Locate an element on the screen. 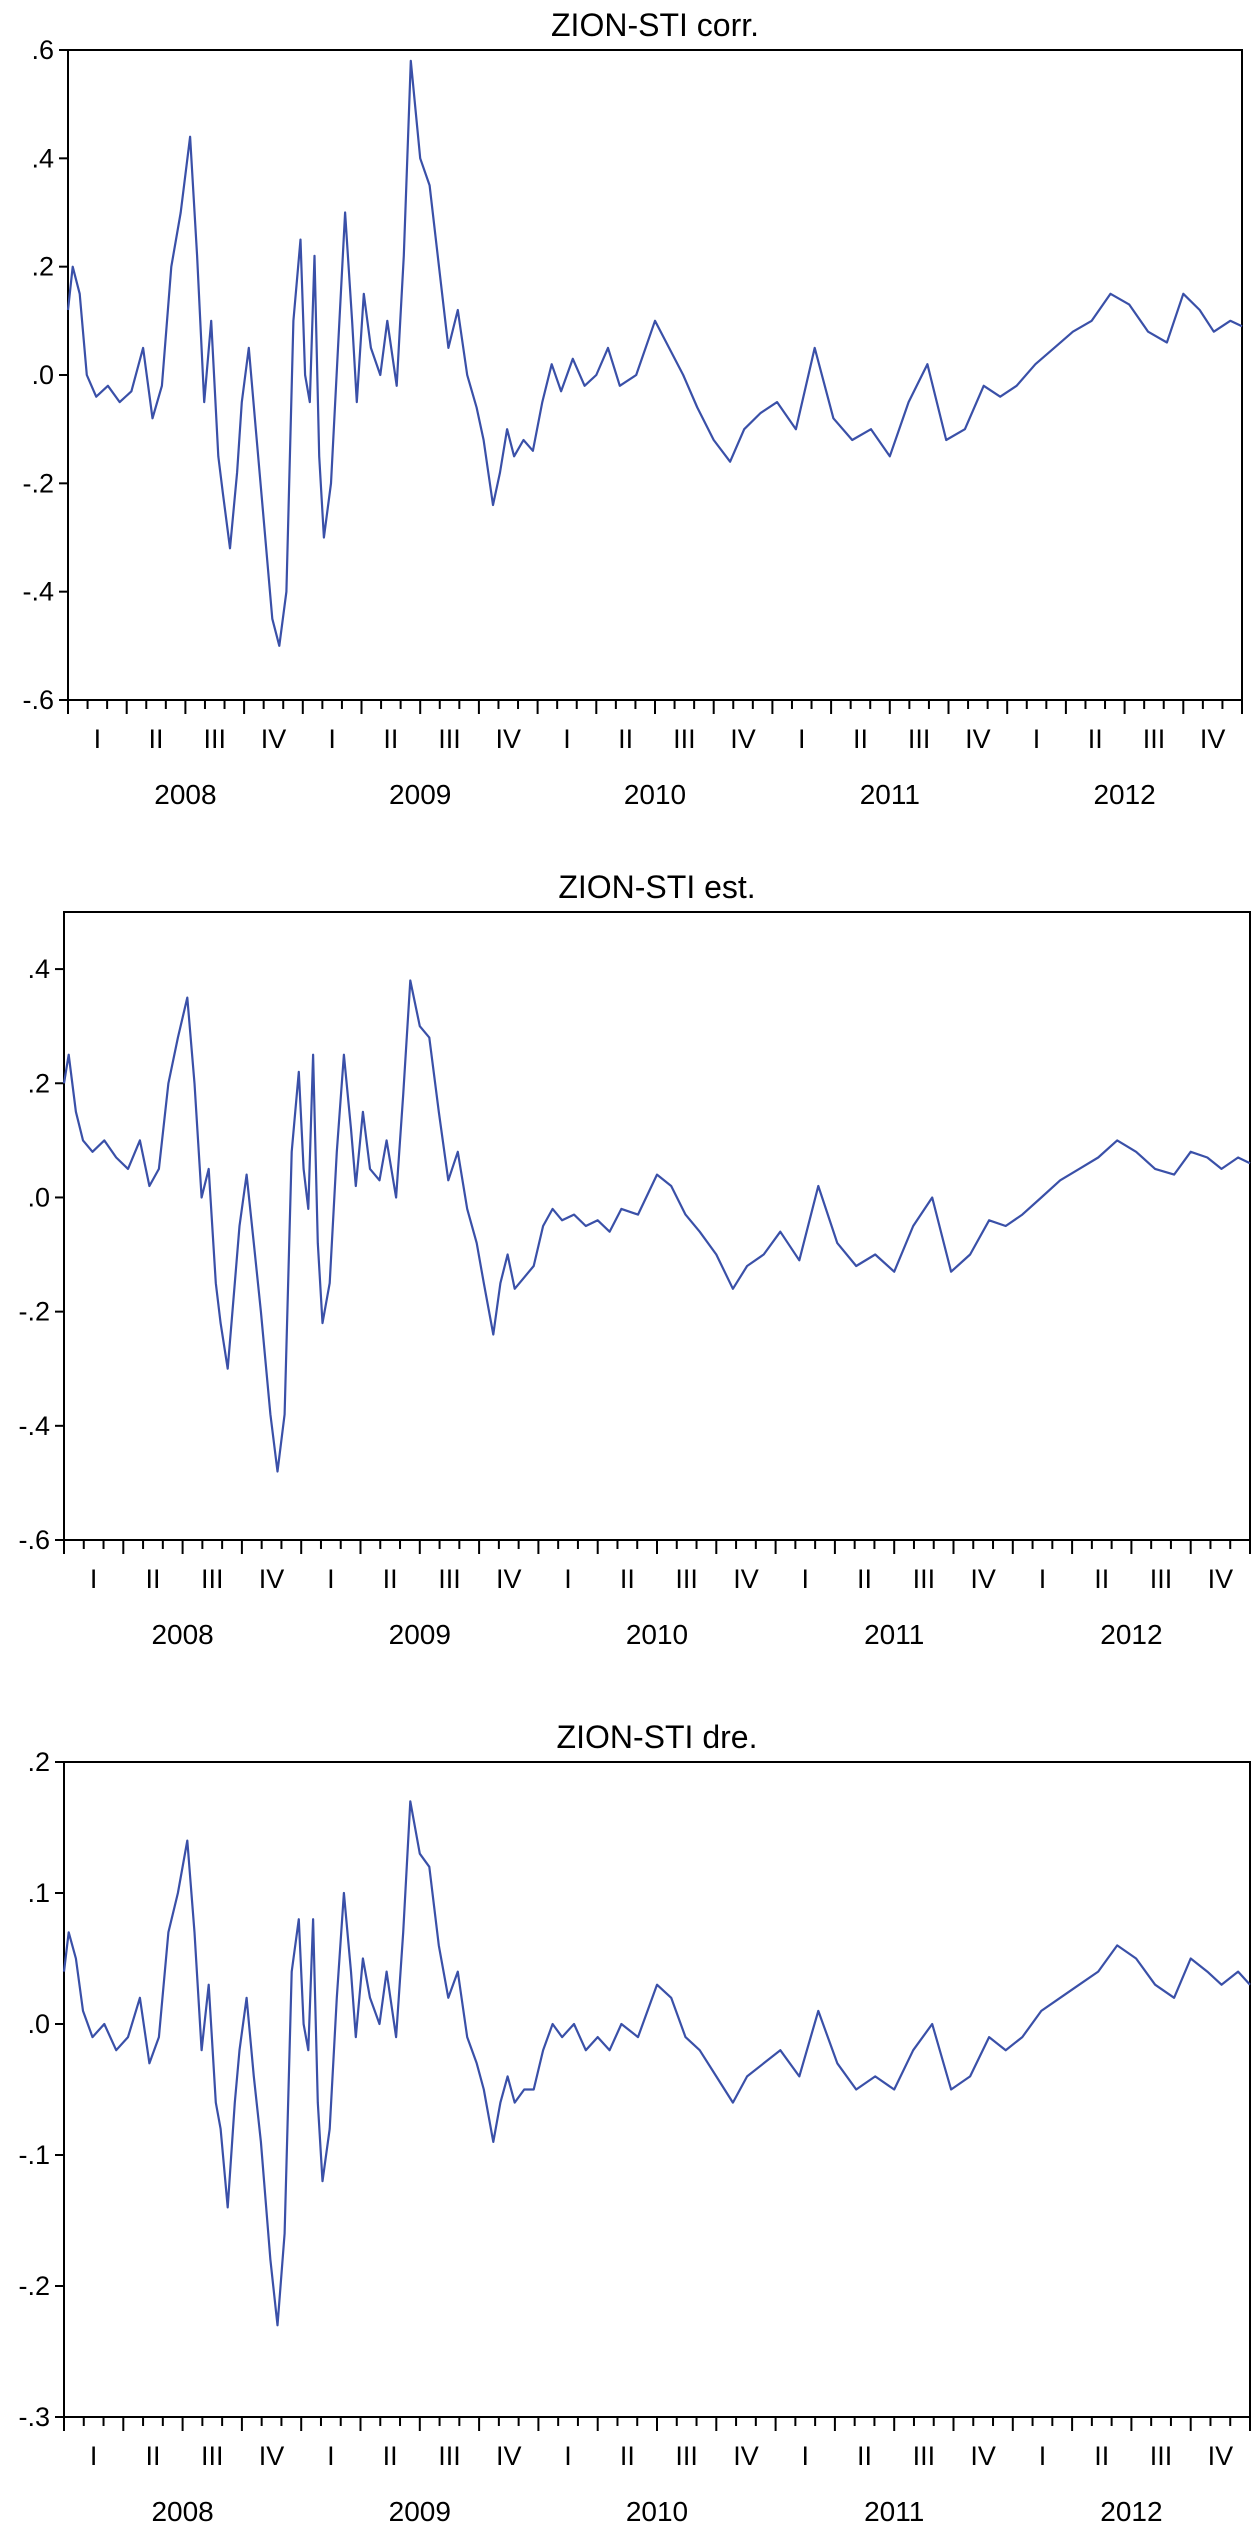  y-tick-label: .6 is located at coordinates (42, 50).